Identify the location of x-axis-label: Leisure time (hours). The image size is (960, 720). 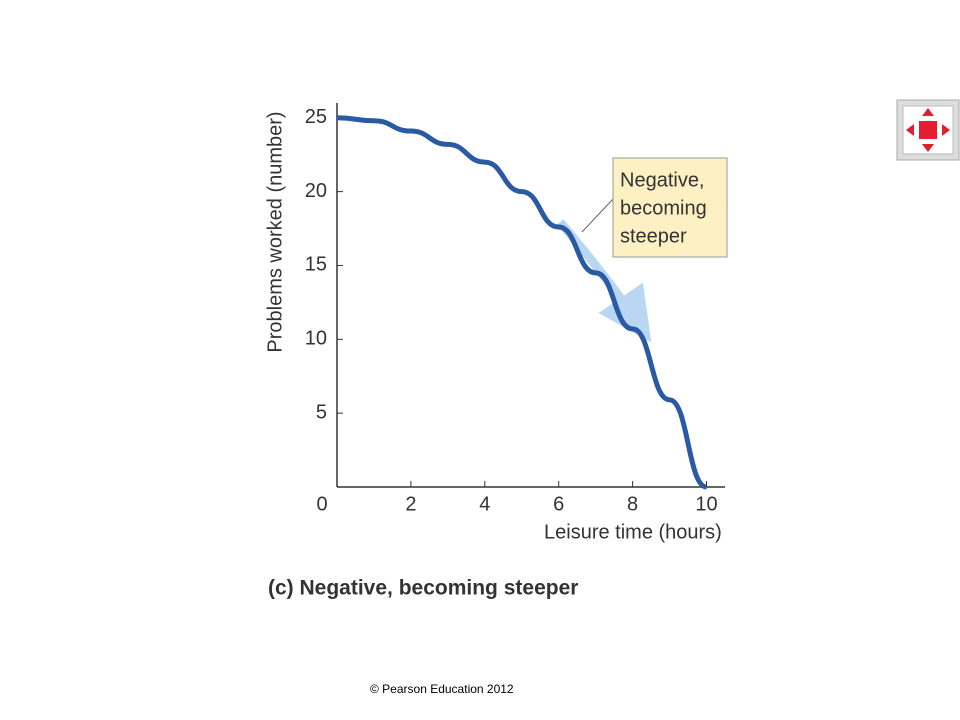
(633, 532).